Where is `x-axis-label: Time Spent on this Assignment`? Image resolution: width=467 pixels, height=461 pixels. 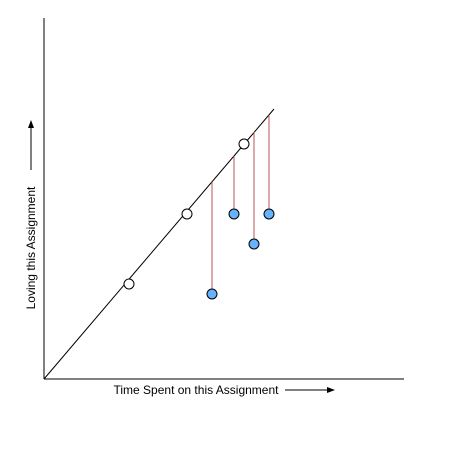
x-axis-label: Time Spent on this Assignment is located at coordinates (197, 390).